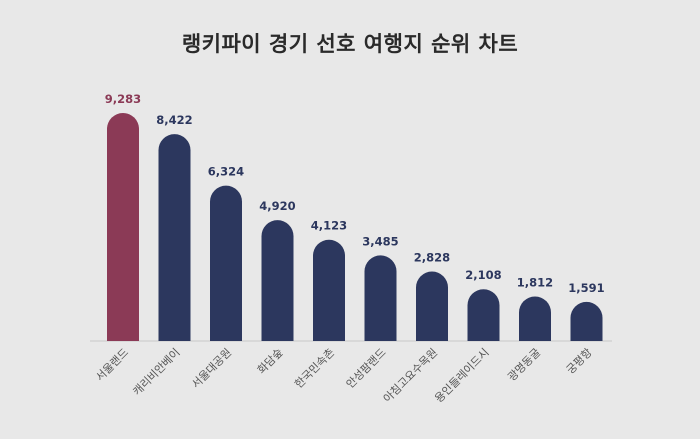 The image size is (700, 439). Describe the element at coordinates (174, 120) in the screenshot. I see `value-label-2: 8,422` at that location.